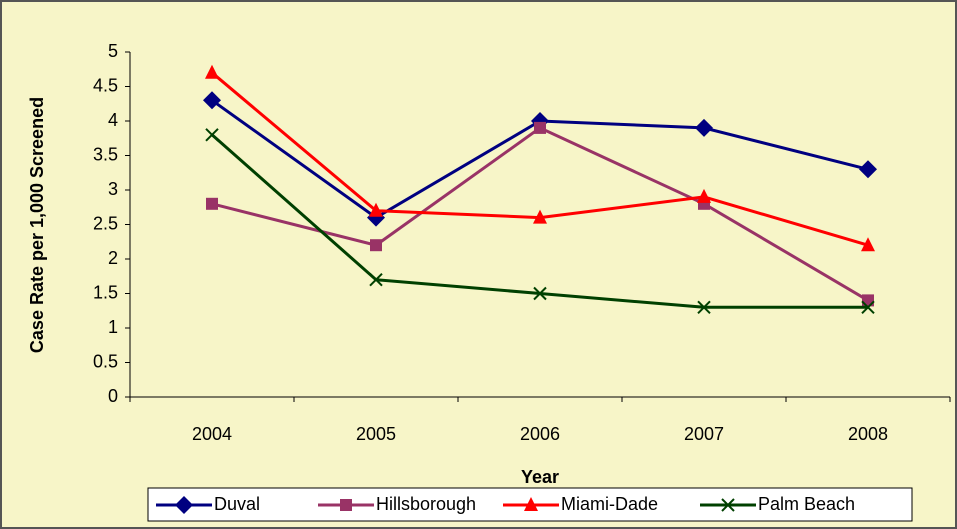 The height and width of the screenshot is (529, 957). What do you see at coordinates (212, 434) in the screenshot?
I see `x-tick-label: 2004` at bounding box center [212, 434].